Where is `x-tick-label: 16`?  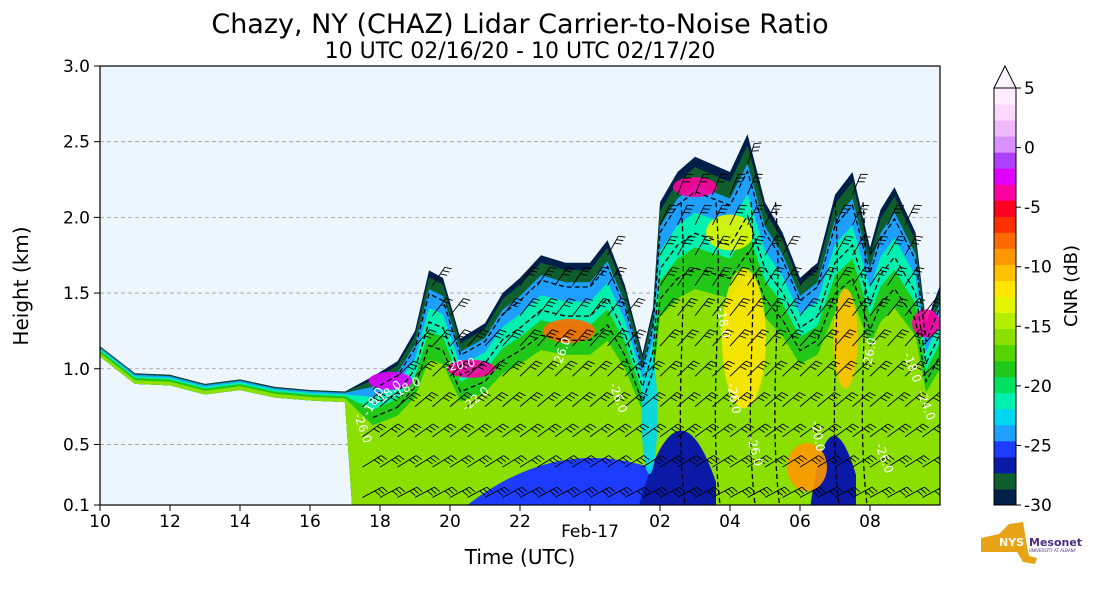
x-tick-label: 16 is located at coordinates (310, 522).